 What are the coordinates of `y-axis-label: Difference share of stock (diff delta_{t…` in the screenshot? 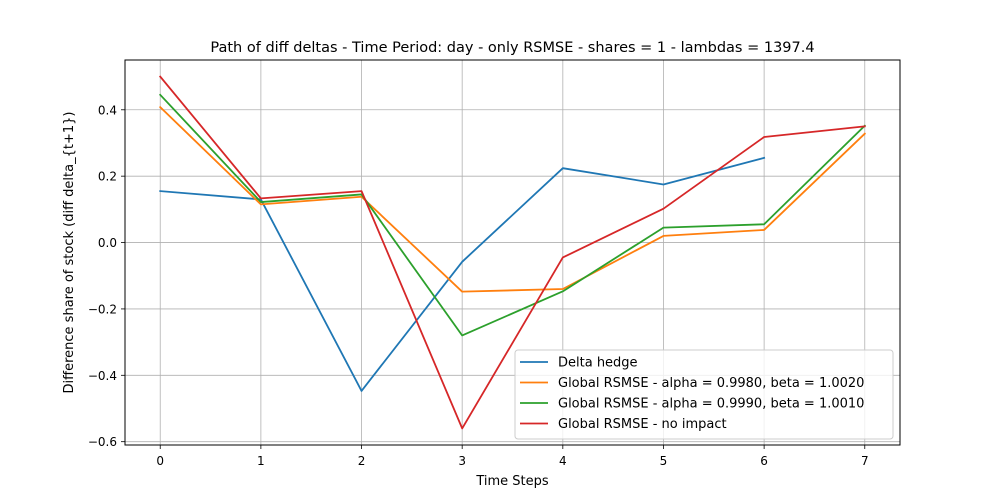 It's located at (69, 253).